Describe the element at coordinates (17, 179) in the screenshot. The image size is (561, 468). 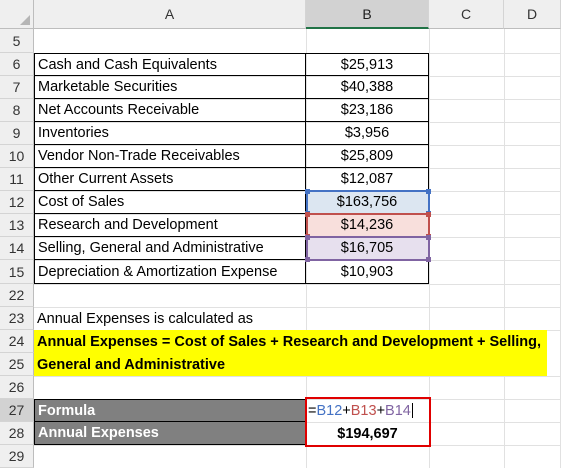
I see `row-header: 11` at that location.